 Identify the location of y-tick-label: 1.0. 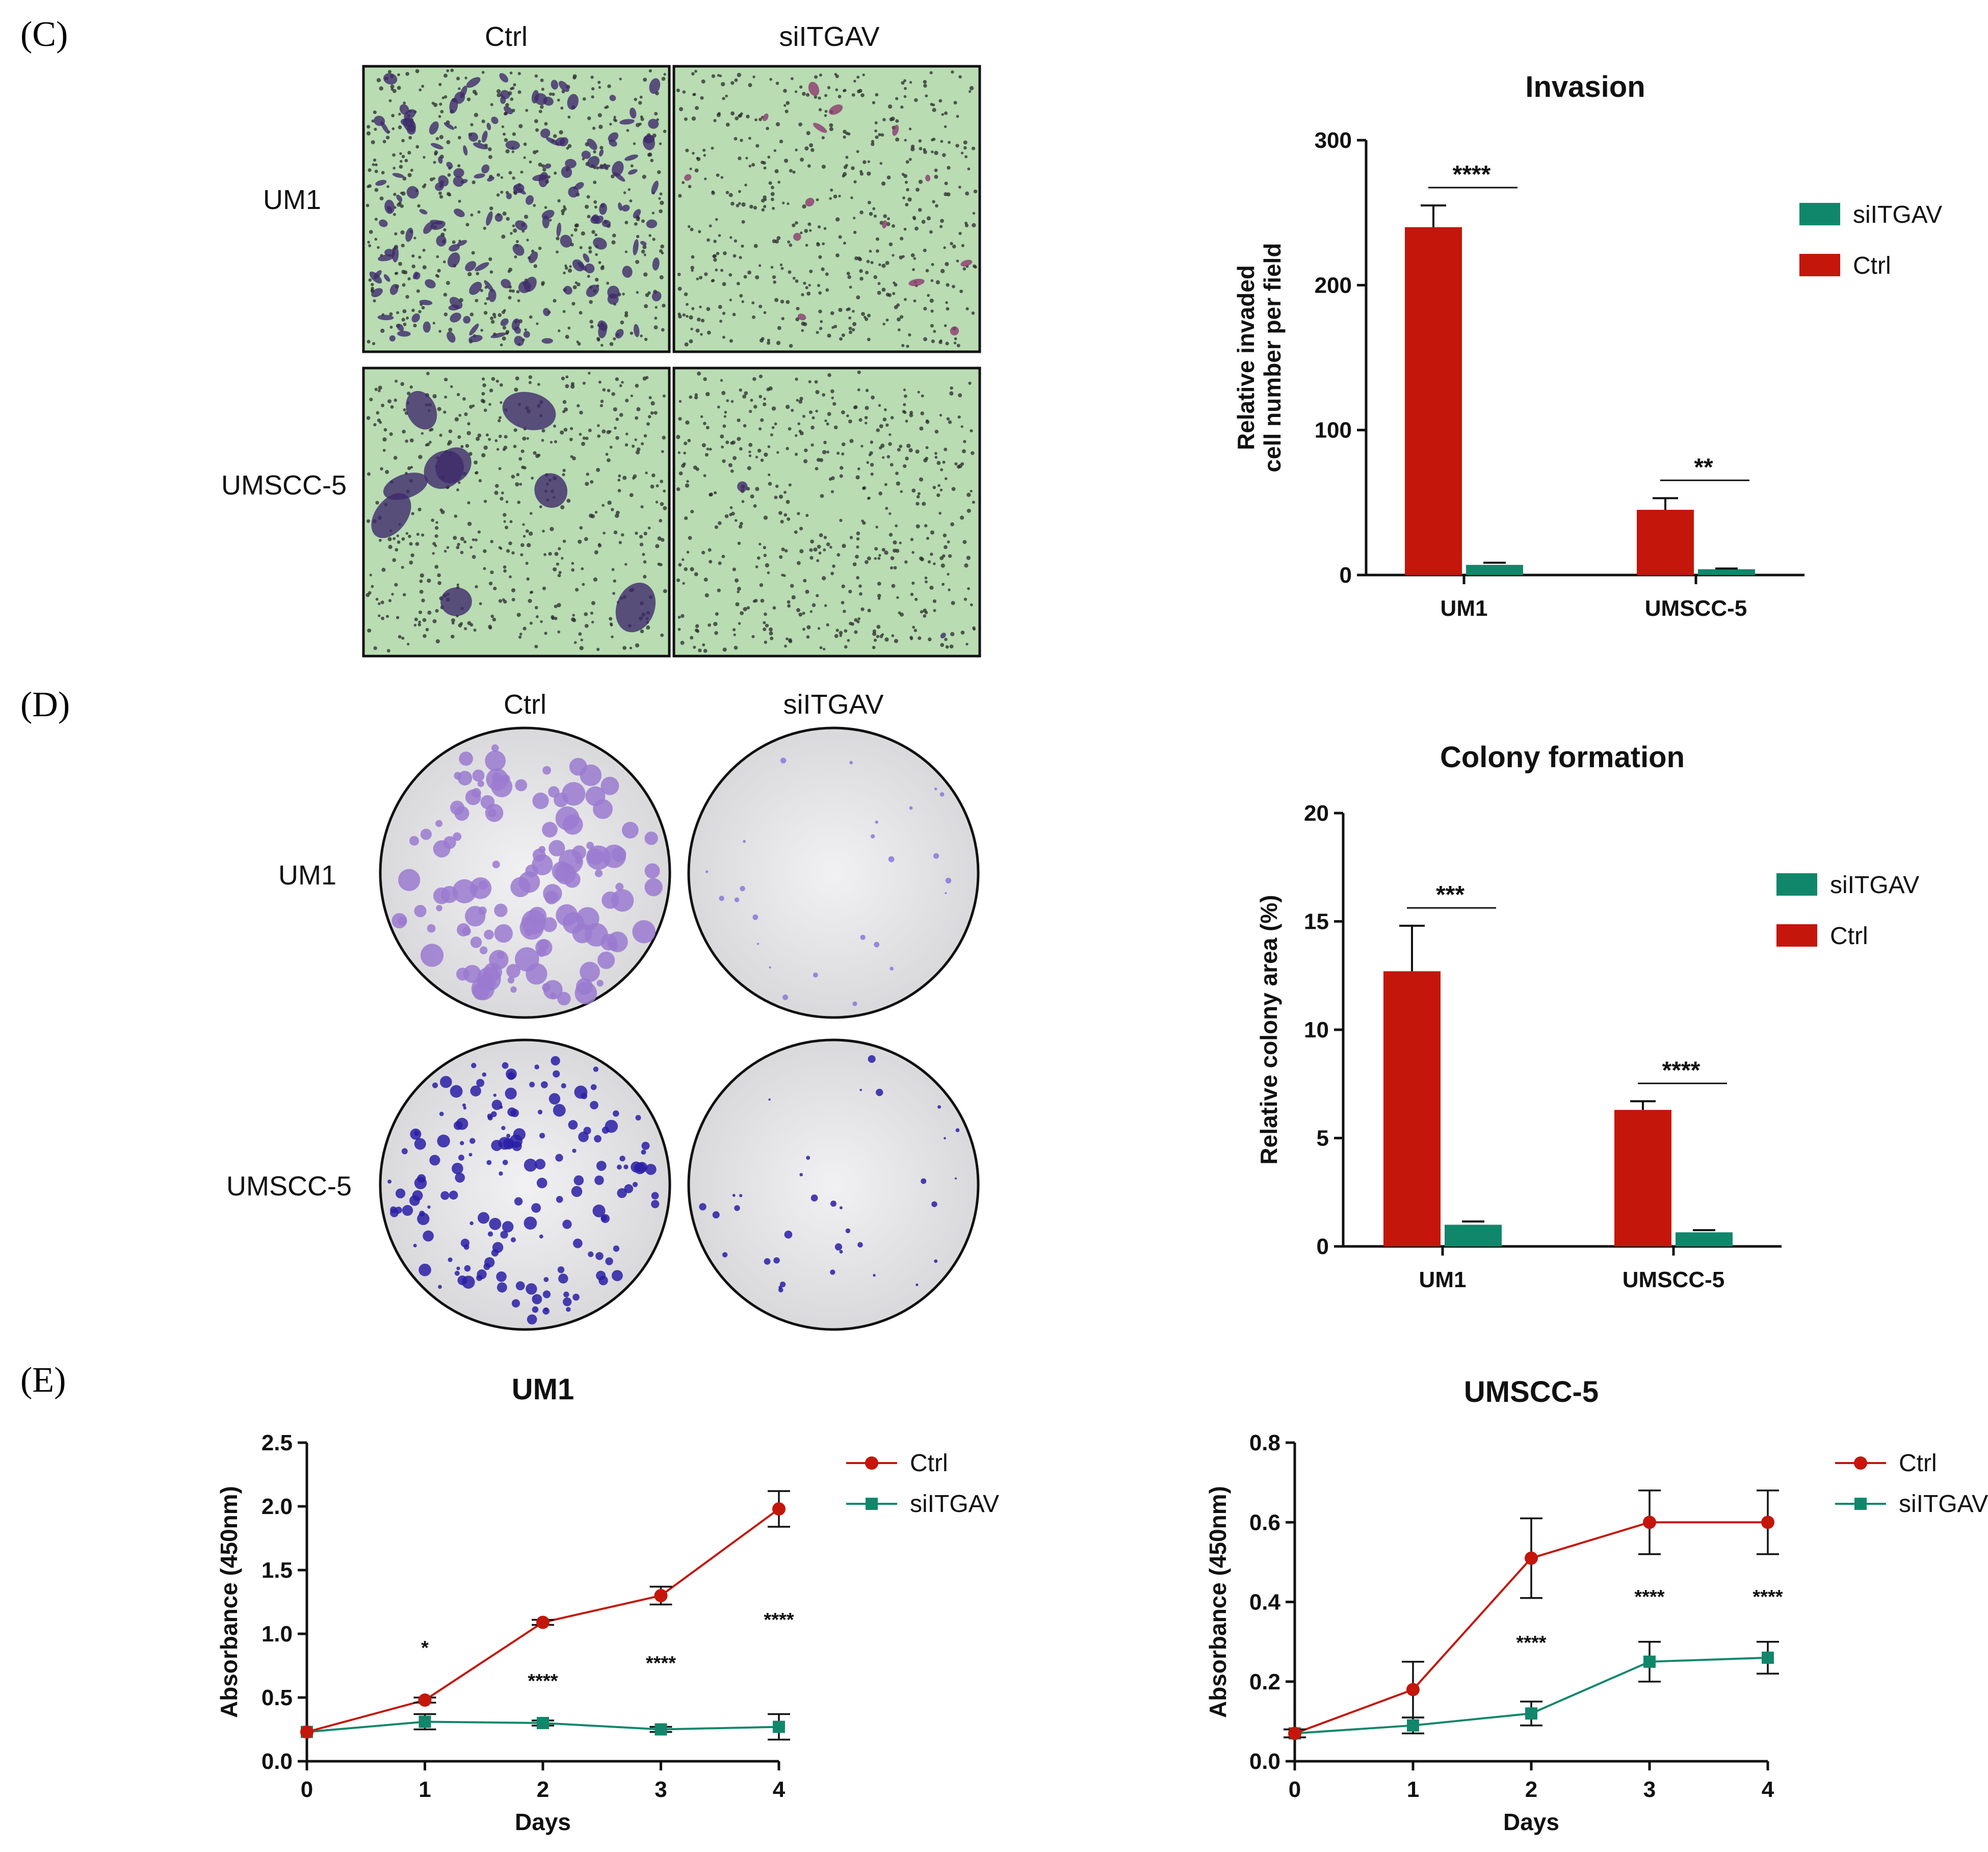
(277, 1634).